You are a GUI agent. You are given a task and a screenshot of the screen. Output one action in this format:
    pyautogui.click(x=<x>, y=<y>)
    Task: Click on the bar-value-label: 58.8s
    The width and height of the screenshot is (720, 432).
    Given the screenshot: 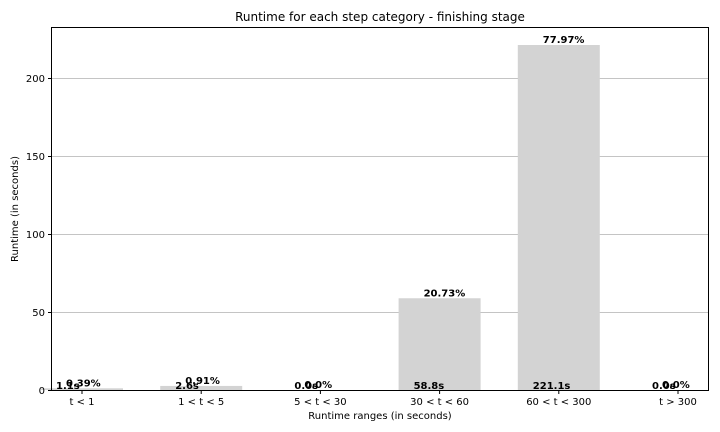 What is the action you would take?
    pyautogui.click(x=429, y=386)
    